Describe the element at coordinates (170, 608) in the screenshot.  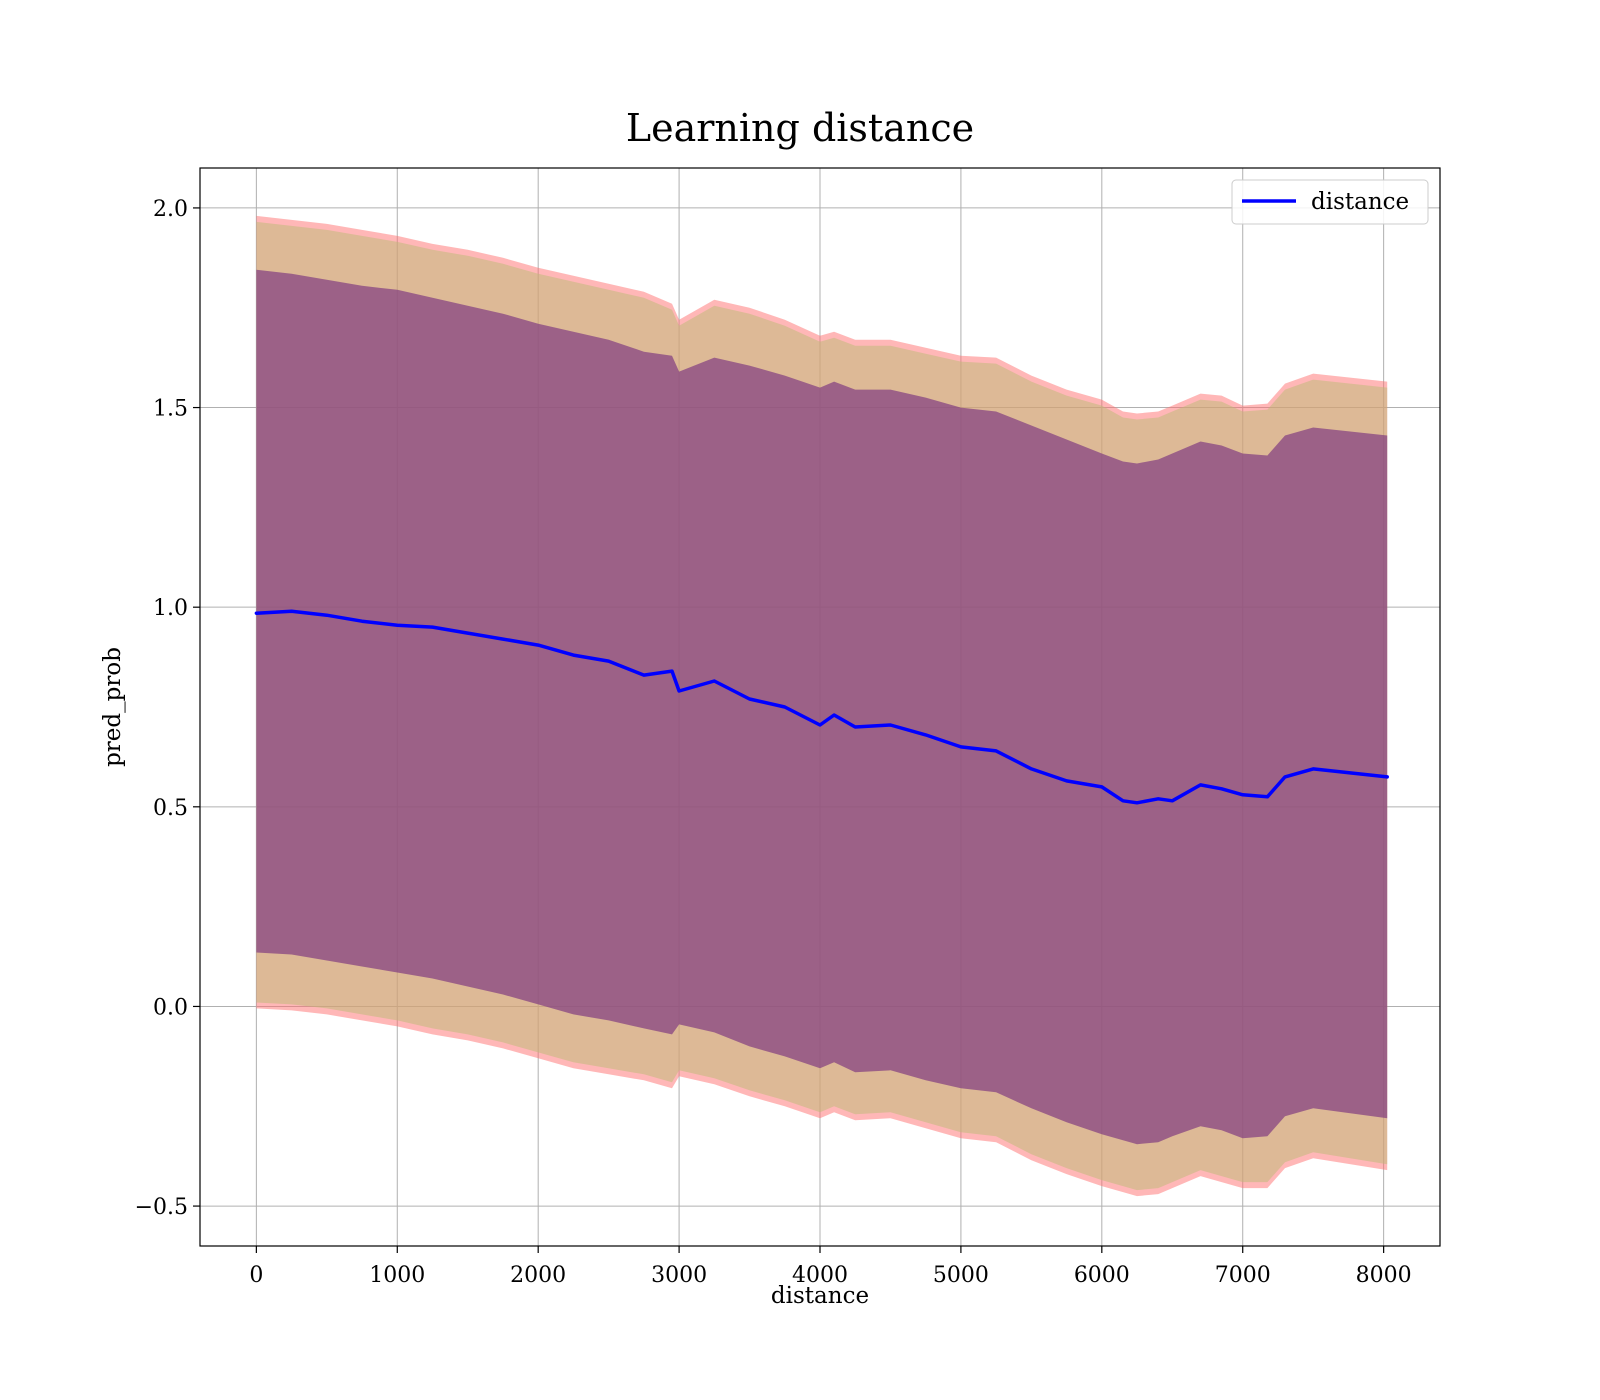
I see `y-tick-label: 1.0` at that location.